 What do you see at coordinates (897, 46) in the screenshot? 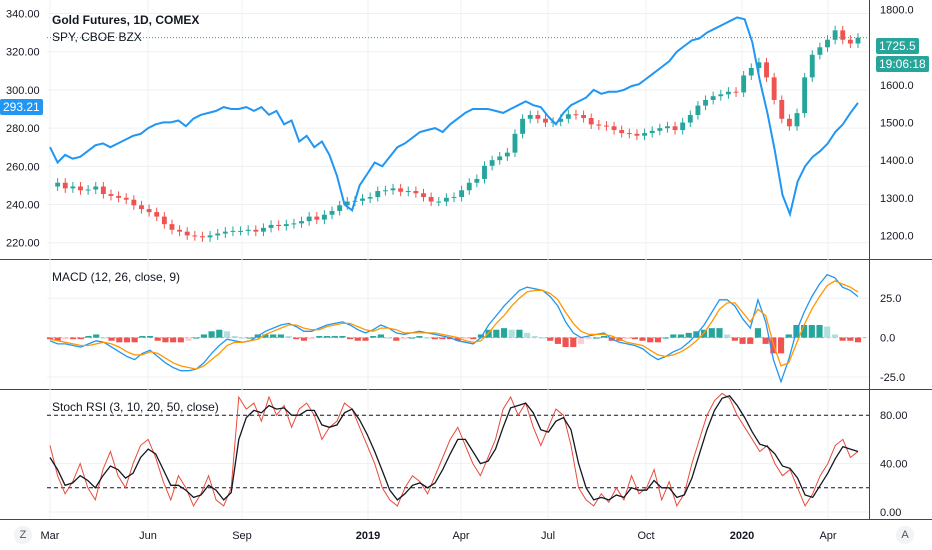
I see `gold-last-price-tag: 1725.5` at bounding box center [897, 46].